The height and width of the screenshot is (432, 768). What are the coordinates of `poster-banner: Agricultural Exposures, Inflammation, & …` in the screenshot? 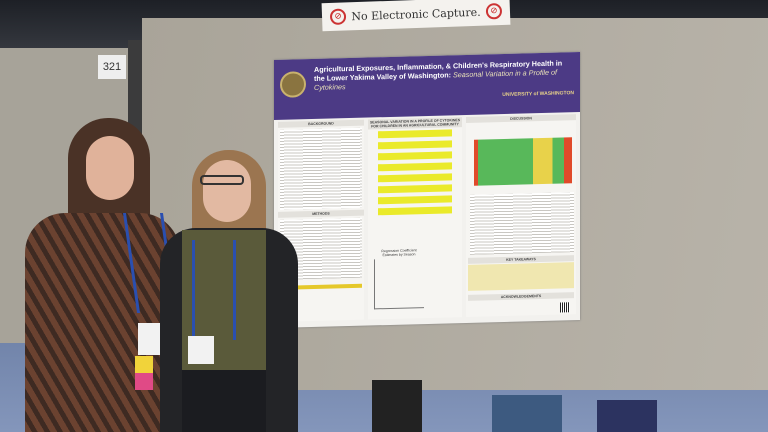 It's located at (427, 86).